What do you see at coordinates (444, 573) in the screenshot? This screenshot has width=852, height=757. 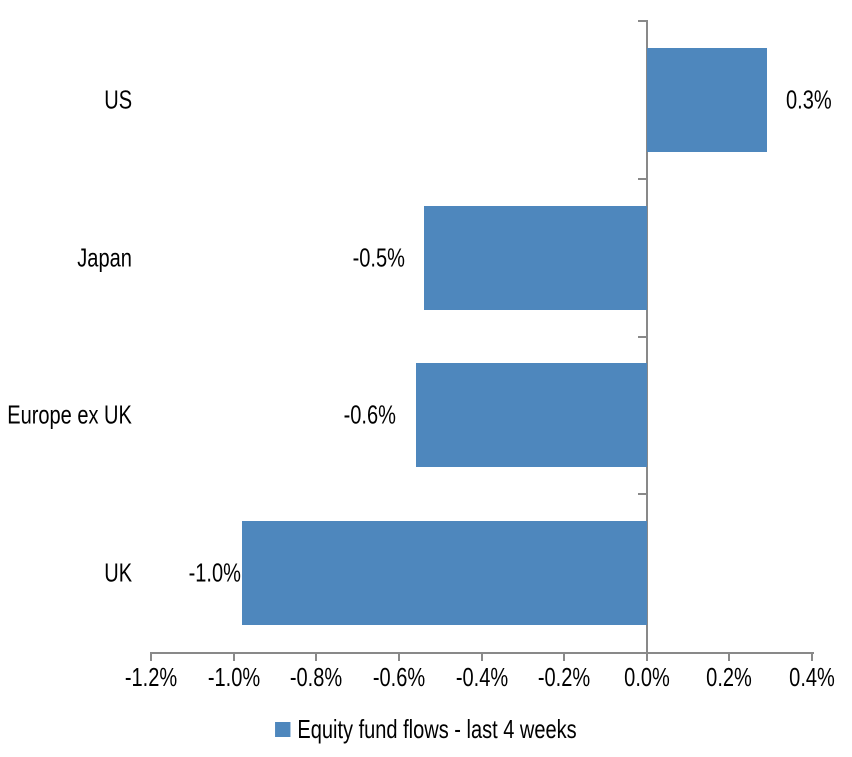 I see `bar-uk` at bounding box center [444, 573].